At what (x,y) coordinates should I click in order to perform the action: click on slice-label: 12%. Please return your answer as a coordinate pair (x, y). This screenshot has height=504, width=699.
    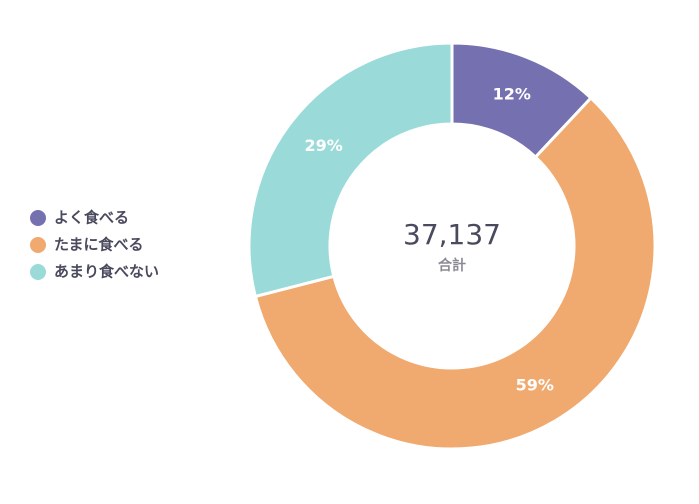
    Looking at the image, I should click on (512, 93).